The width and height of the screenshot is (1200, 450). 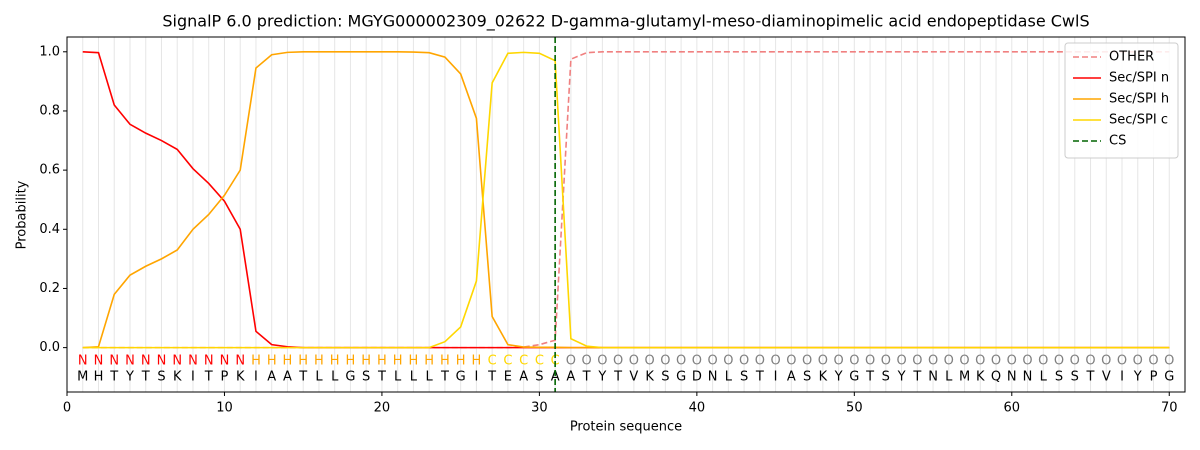 I want to click on residue-label: M, so click(x=964, y=377).